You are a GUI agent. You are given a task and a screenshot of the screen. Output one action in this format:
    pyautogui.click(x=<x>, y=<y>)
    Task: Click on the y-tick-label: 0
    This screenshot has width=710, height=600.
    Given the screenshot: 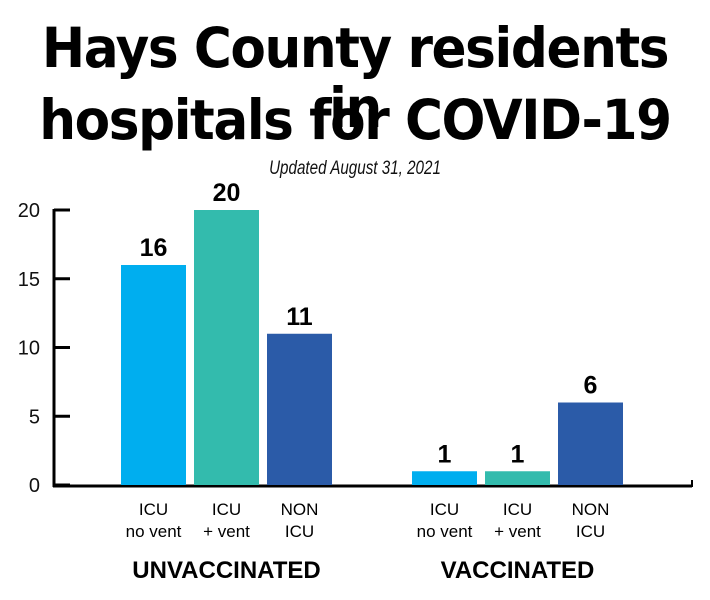 What is the action you would take?
    pyautogui.click(x=34, y=486)
    